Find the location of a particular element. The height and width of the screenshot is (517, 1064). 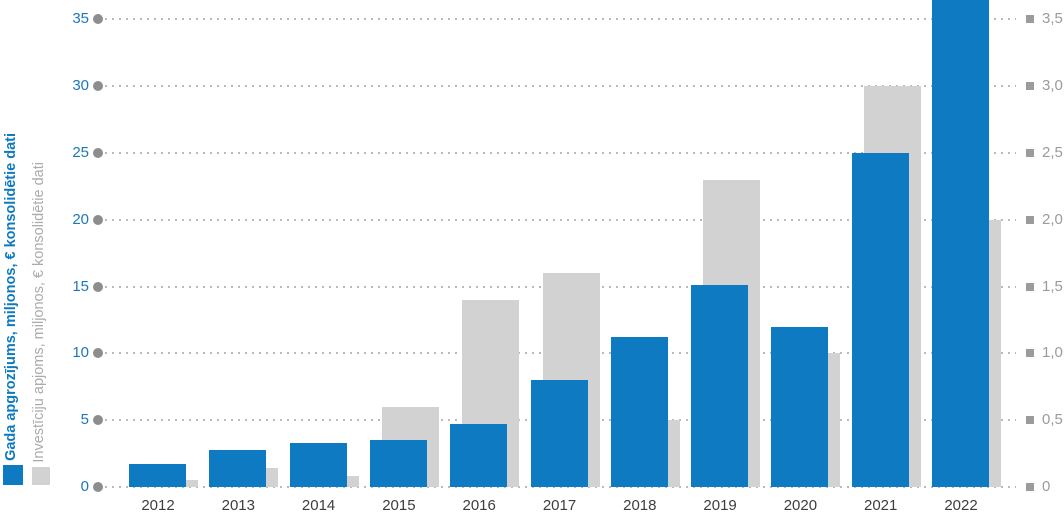

left-axis-tick-label: 15 is located at coordinates (80, 286).